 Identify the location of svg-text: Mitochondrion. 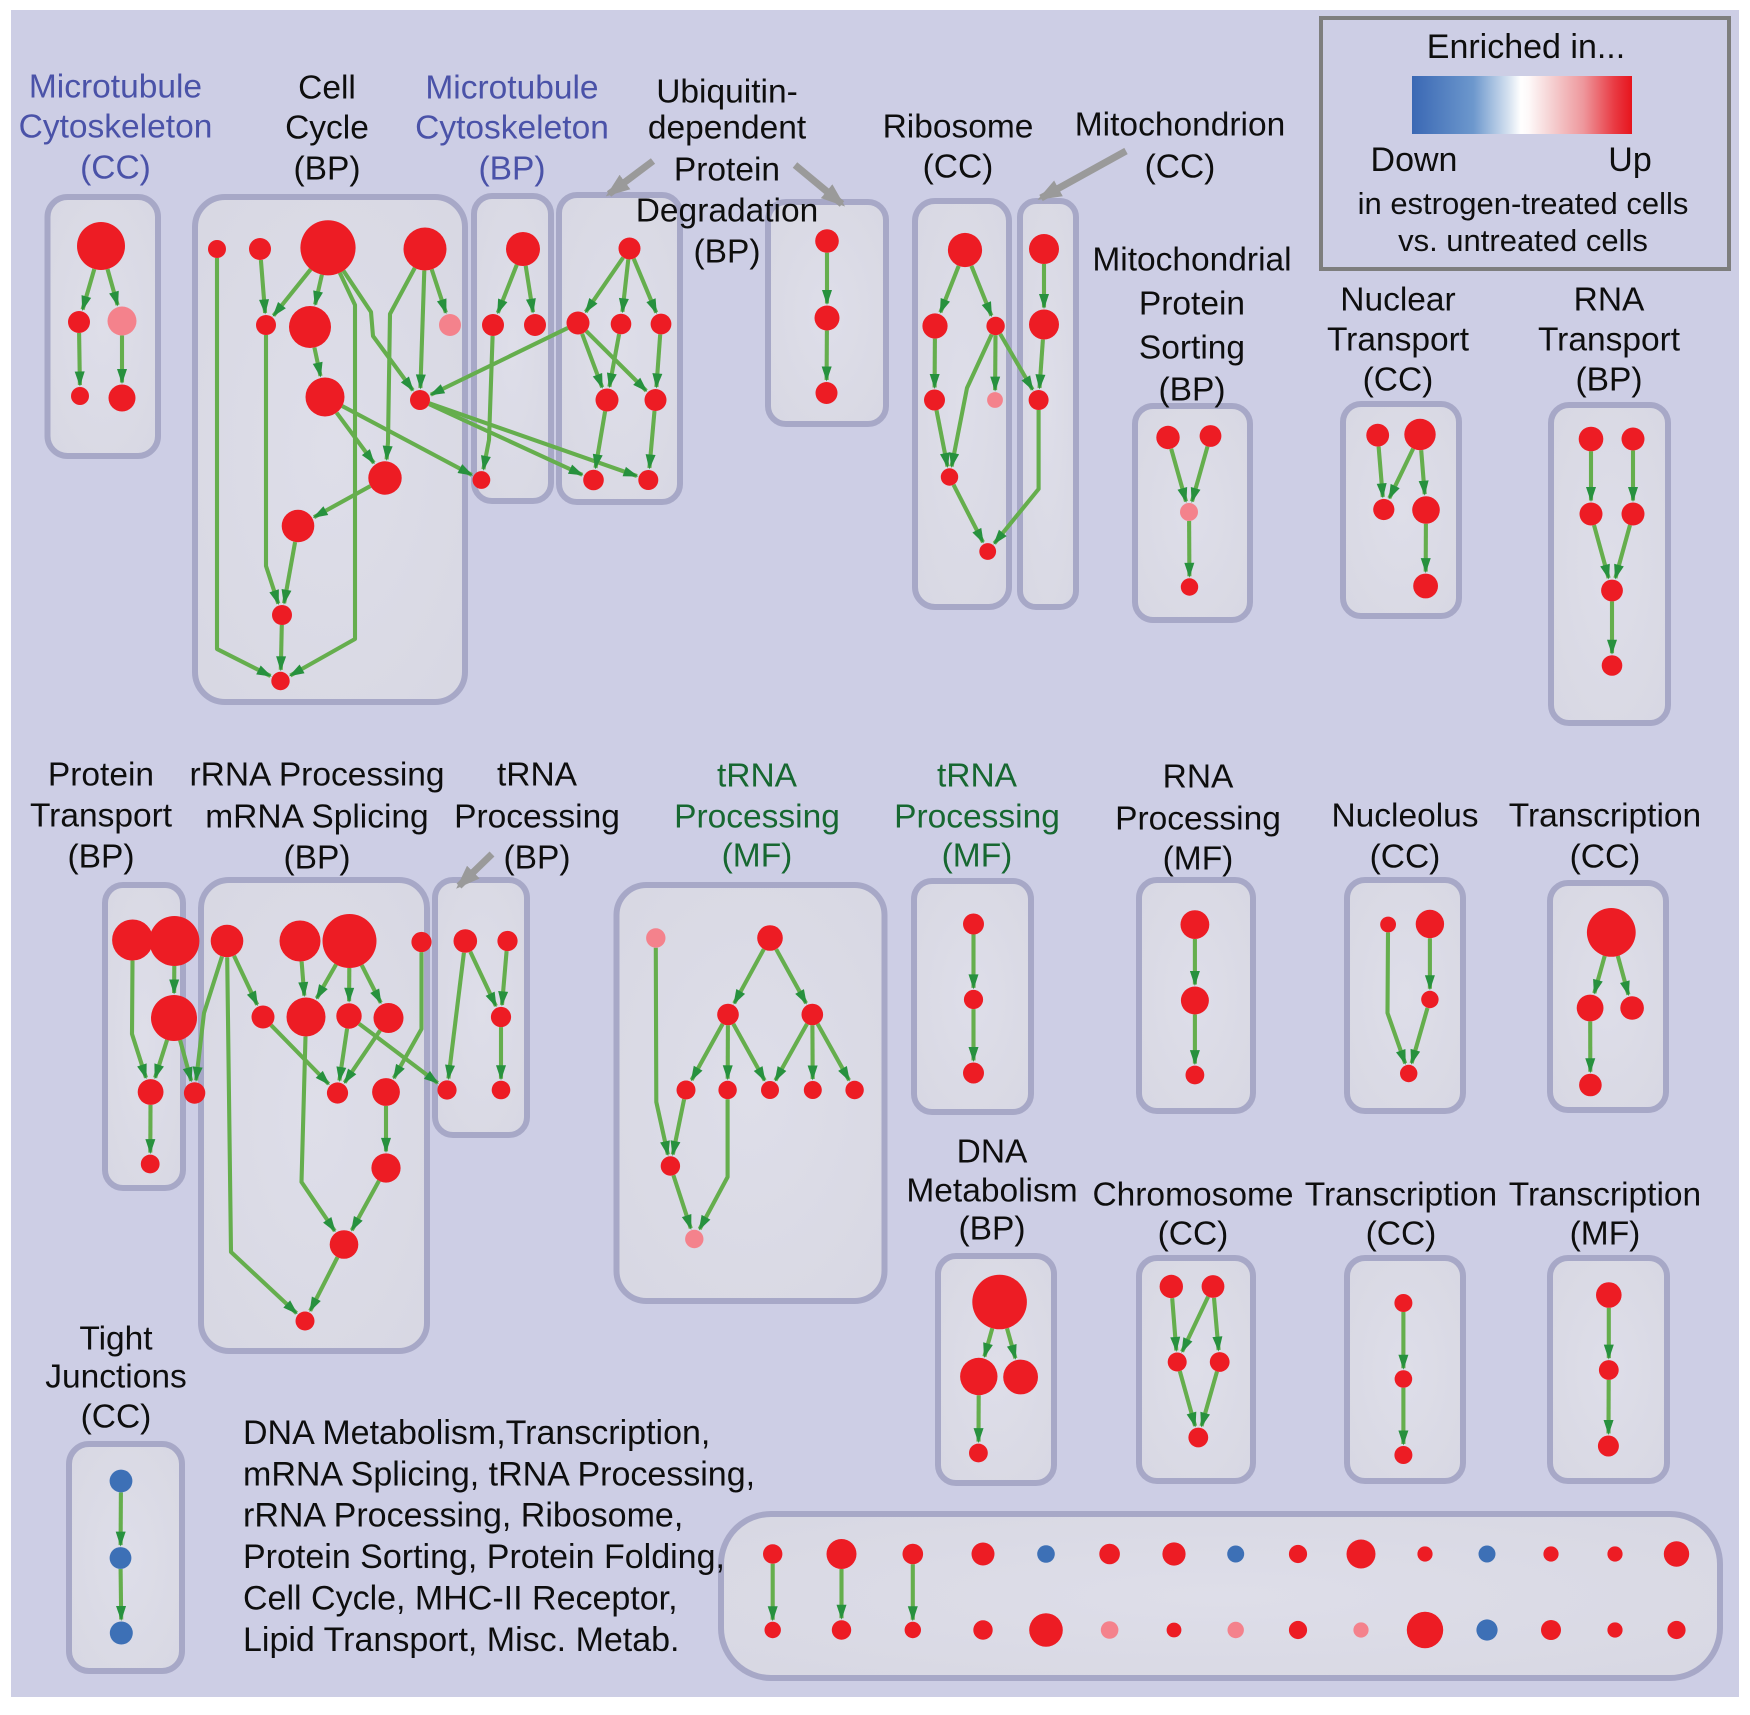
(1180, 125).